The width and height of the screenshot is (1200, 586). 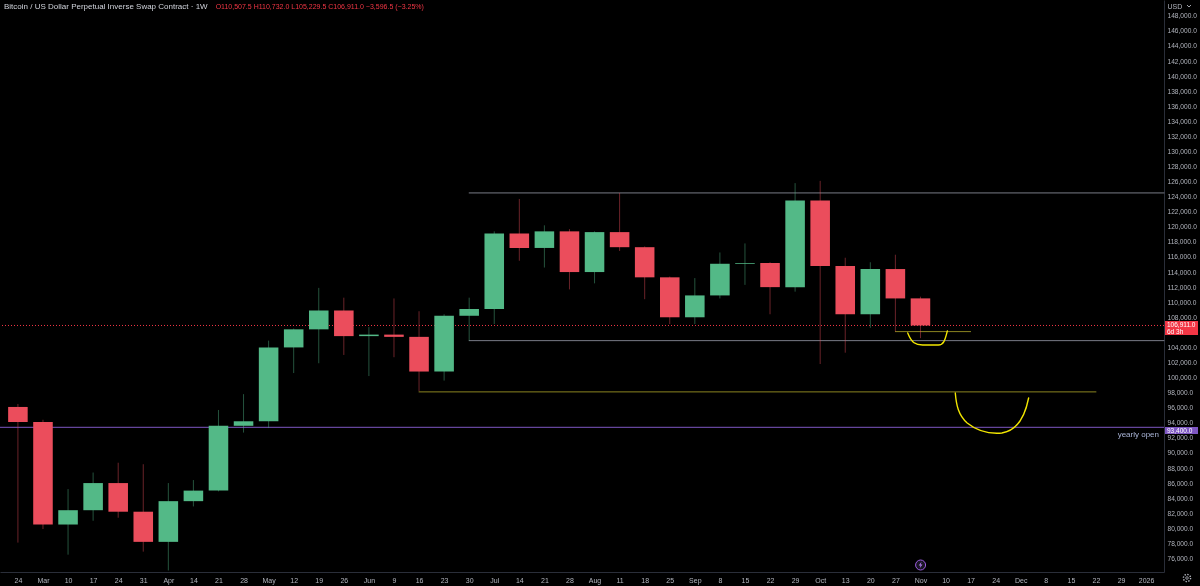 What do you see at coordinates (106, 6) in the screenshot?
I see `chart-title: Bitcoin / US Dollar Perpetual Inverse Swap Contract · 1W` at bounding box center [106, 6].